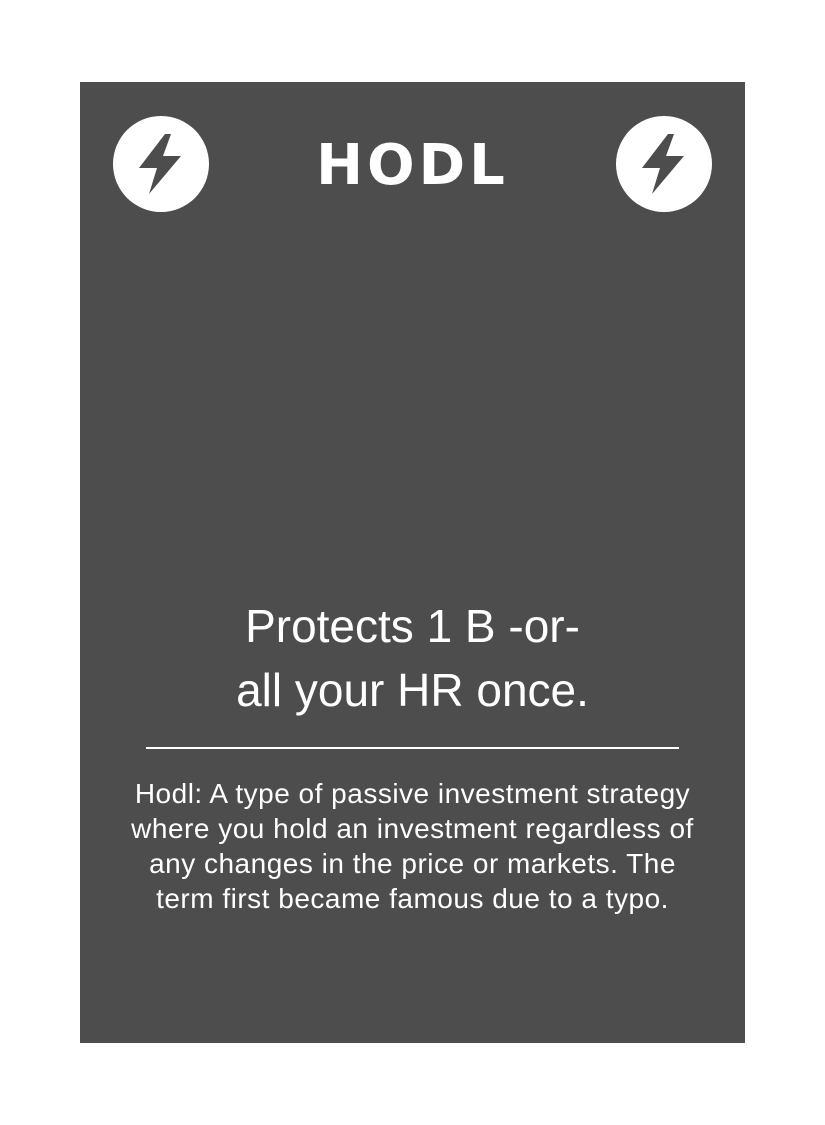 The image size is (825, 1125). I want to click on divider, so click(412, 748).